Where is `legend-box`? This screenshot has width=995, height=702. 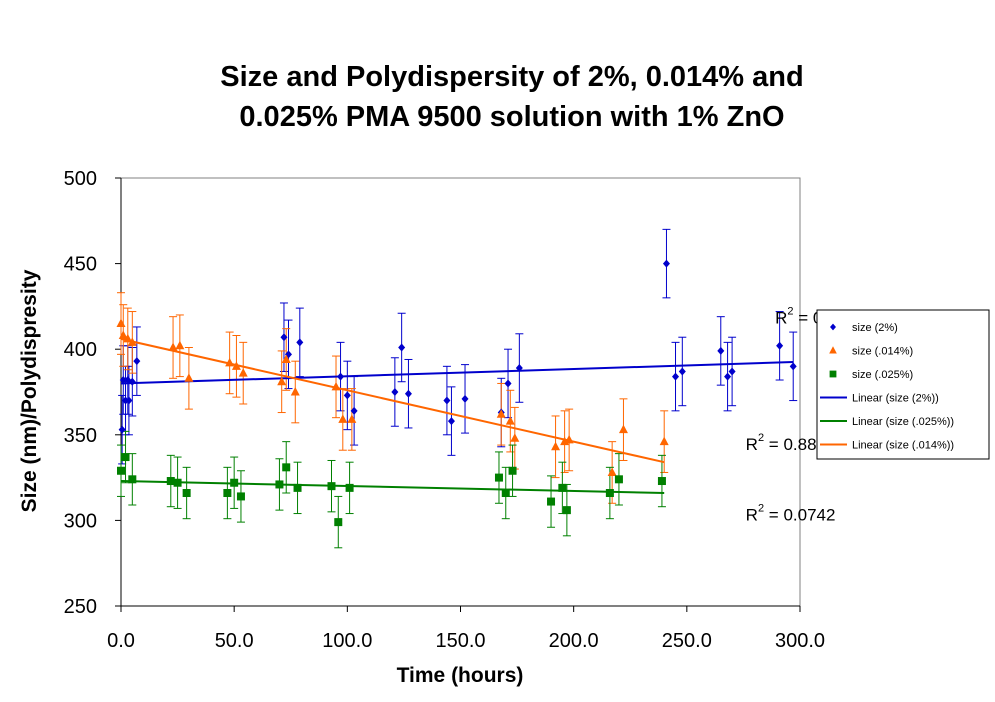
legend-box is located at coordinates (903, 384).